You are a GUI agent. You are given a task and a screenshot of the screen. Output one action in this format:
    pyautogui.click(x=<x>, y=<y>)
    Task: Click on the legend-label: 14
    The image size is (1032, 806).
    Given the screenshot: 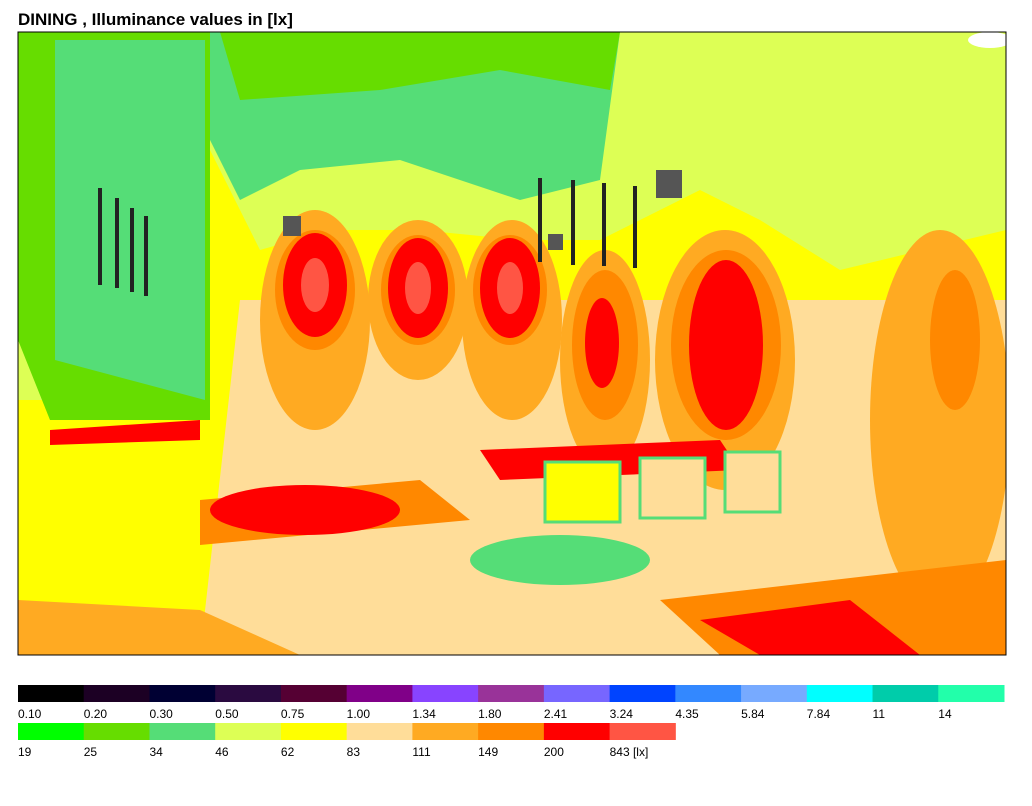 What is the action you would take?
    pyautogui.click(x=945, y=714)
    